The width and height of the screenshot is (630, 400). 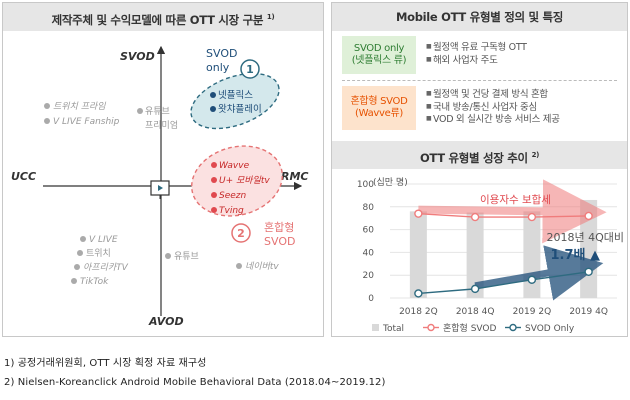 I want to click on lower-left-item: V LIVE, so click(x=103, y=240).